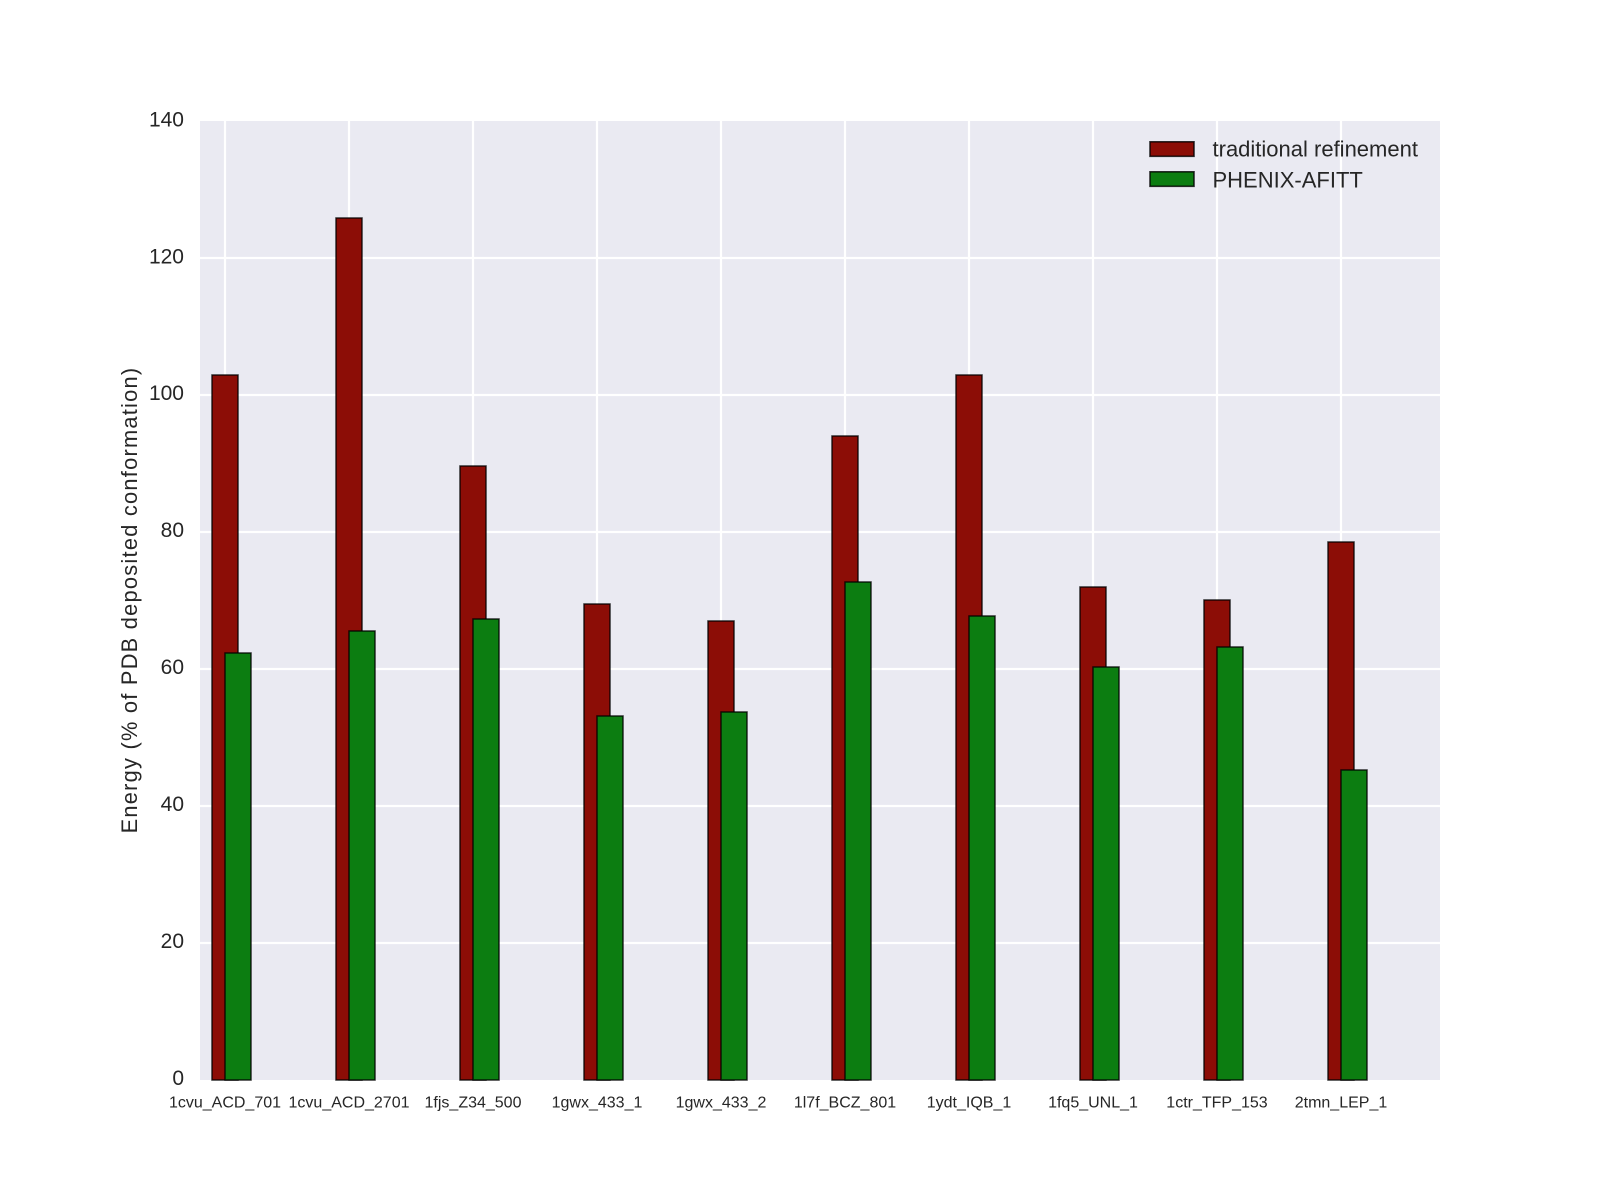 The width and height of the screenshot is (1600, 1200). I want to click on svg-text: traditional refinement, so click(1315, 149).